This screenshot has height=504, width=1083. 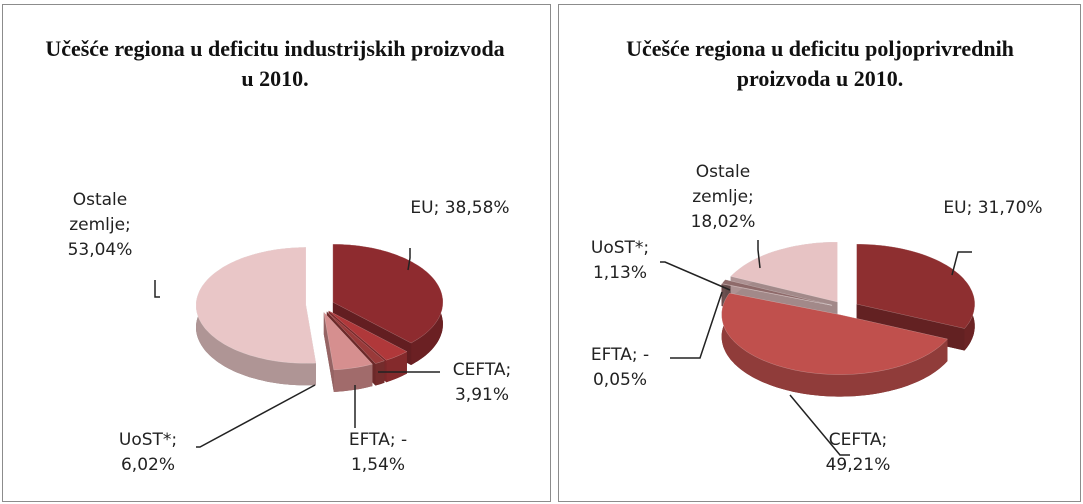 I want to click on data-label: CEFTA; 3,91%, so click(x=482, y=382).